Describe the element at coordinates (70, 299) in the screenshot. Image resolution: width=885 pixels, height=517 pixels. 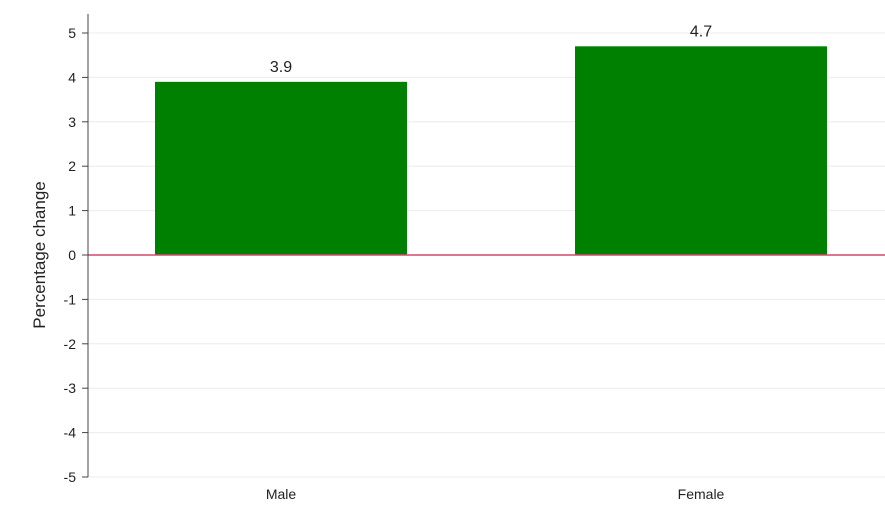
I see `y-tick-label: -1` at that location.